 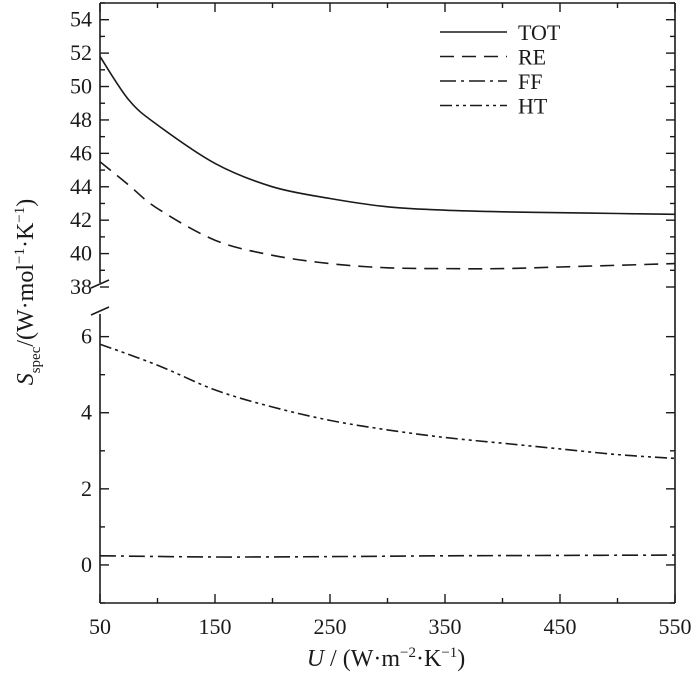 What do you see at coordinates (387, 401) in the screenshot?
I see `series-line-ht` at bounding box center [387, 401].